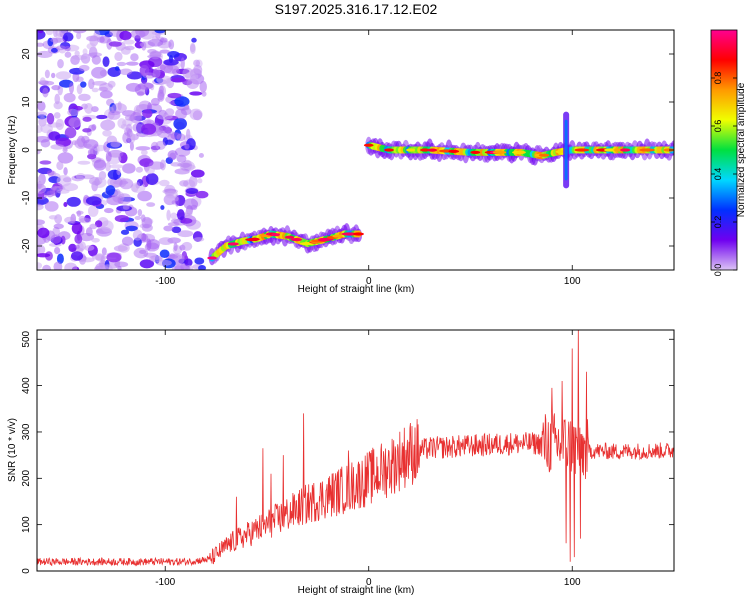  Describe the element at coordinates (718, 270) in the screenshot. I see `colorbar-tick-label: 0.0` at that location.